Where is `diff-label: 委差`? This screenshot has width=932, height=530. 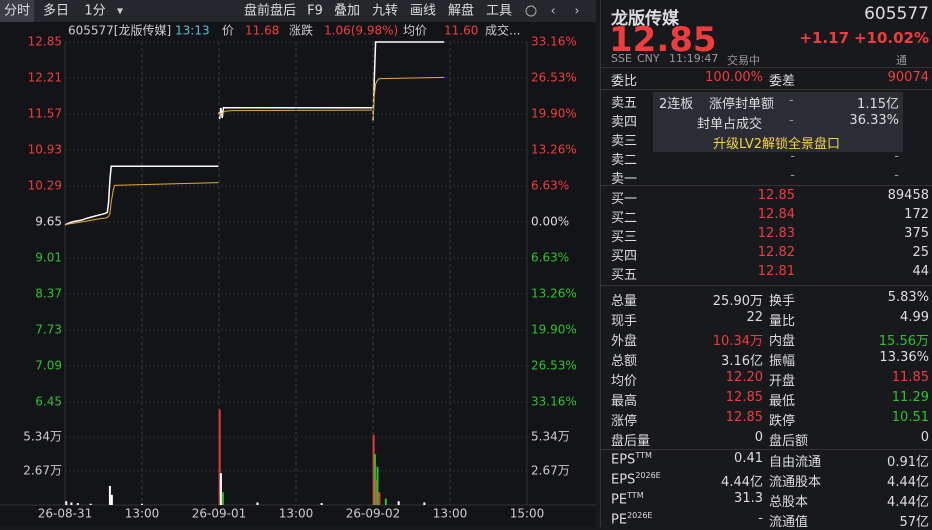
diff-label: 委差 is located at coordinates (782, 81).